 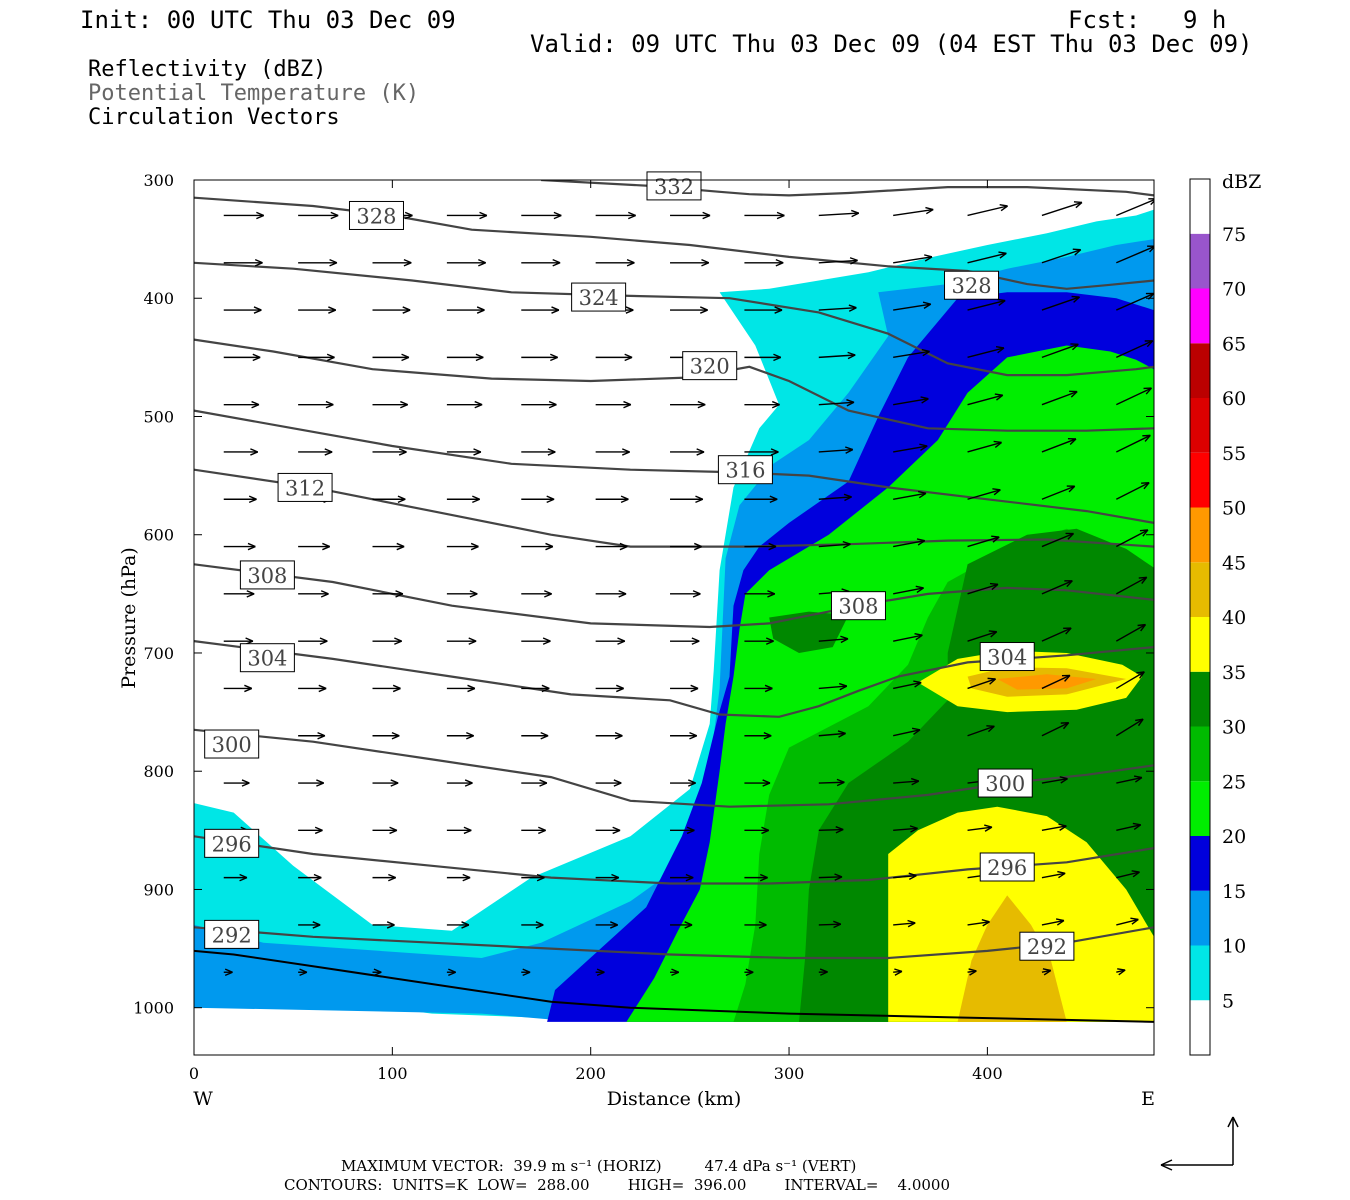 What do you see at coordinates (1217, 617) in the screenshot?
I see `colorbar: 5 10 15 20 25 30 35 40 45 50 55 60 65 70 75` at bounding box center [1217, 617].